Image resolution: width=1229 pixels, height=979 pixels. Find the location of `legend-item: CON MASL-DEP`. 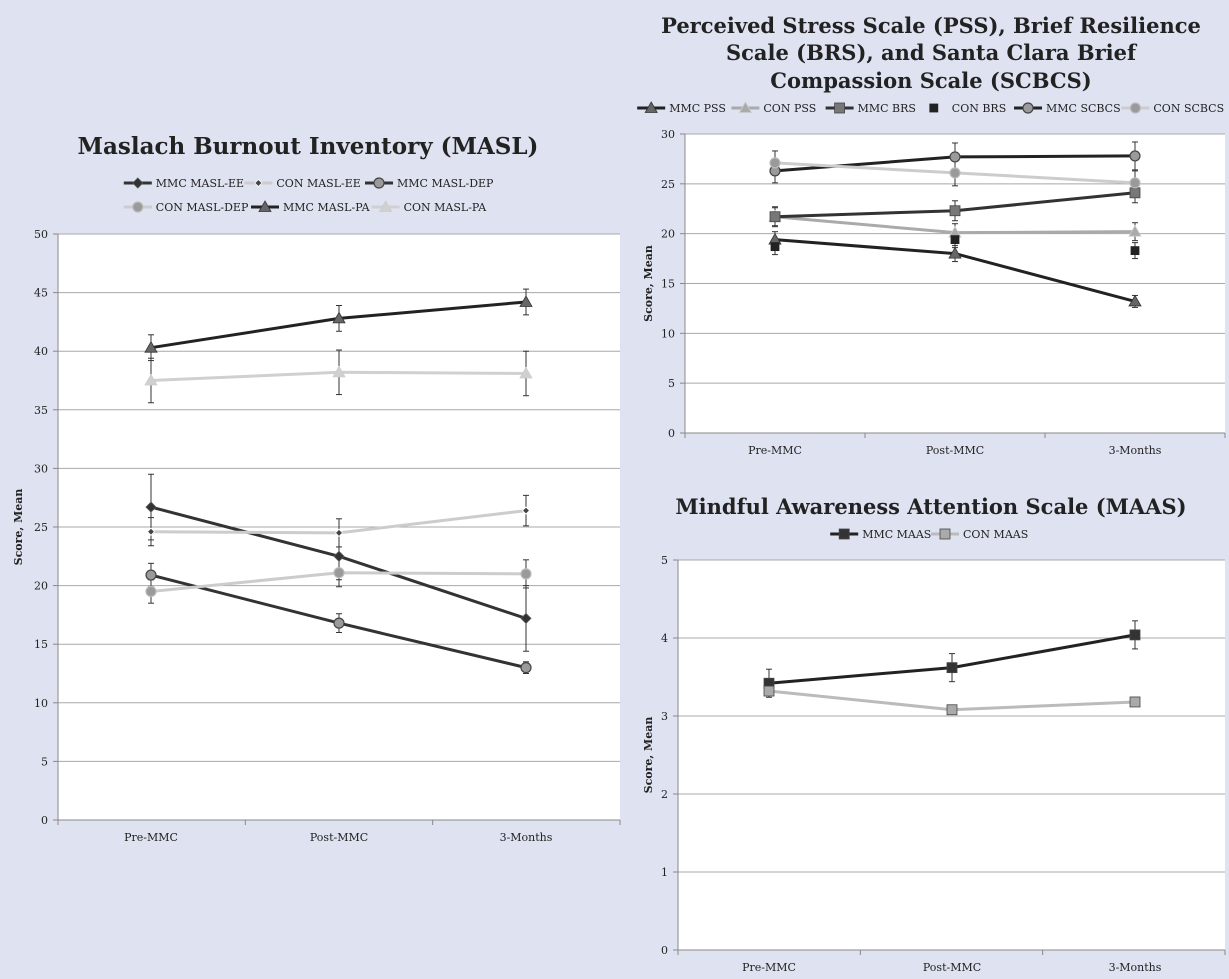

legend-item: CON MASL-DEP is located at coordinates (186, 207).